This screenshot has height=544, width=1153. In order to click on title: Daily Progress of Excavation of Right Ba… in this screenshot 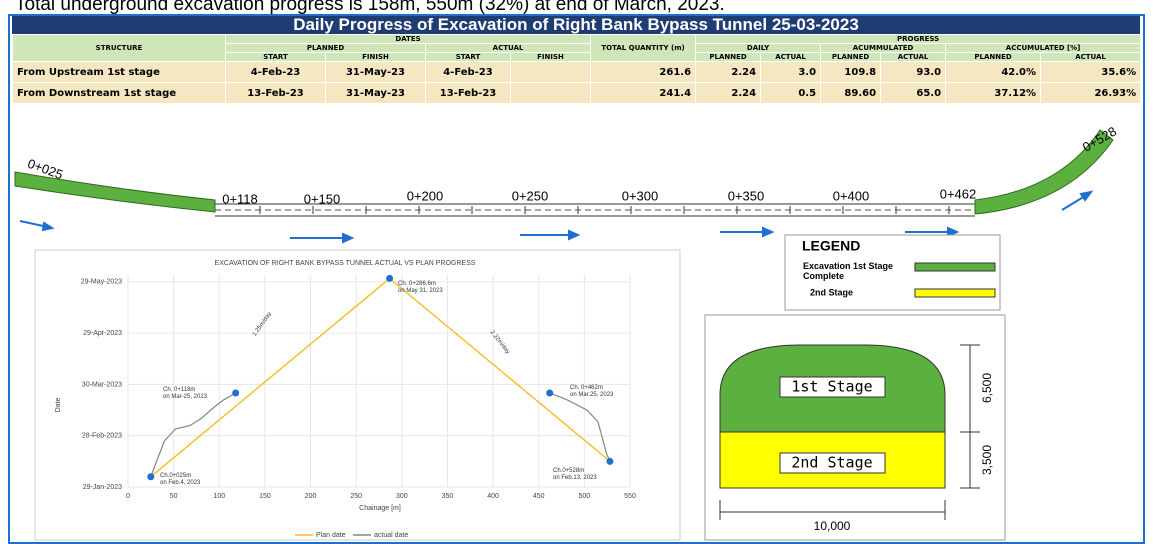, I will do `click(576, 25)`.